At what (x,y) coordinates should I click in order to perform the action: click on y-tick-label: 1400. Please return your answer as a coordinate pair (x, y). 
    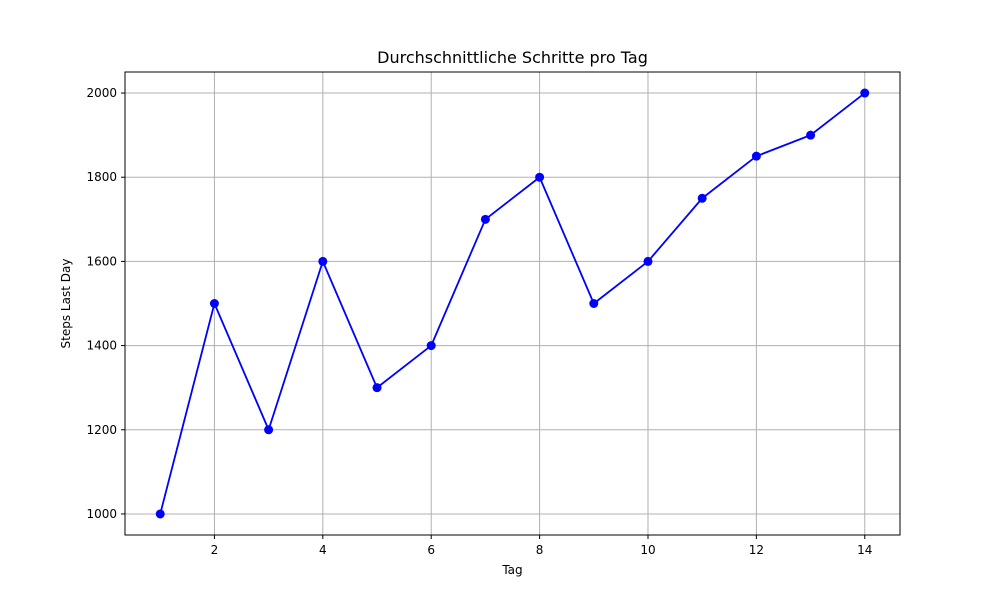
    Looking at the image, I should click on (101, 346).